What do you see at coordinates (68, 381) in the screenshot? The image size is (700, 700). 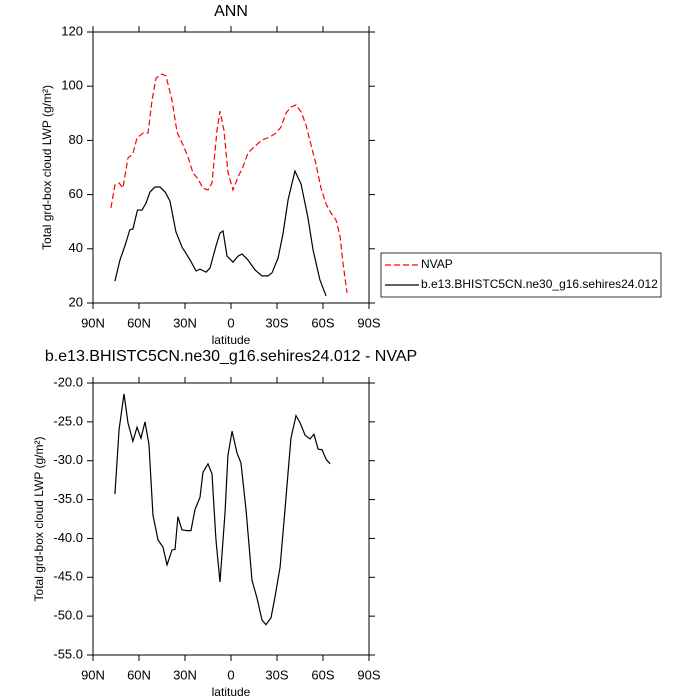 I see `y-tick-label: -20.0` at bounding box center [68, 381].